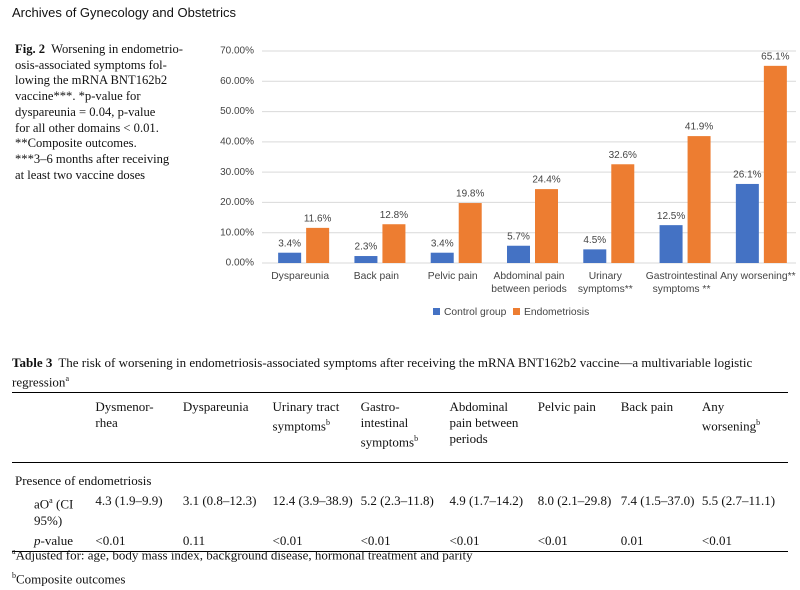 The width and height of the screenshot is (800, 590). I want to click on legend-label: Control group, so click(475, 312).